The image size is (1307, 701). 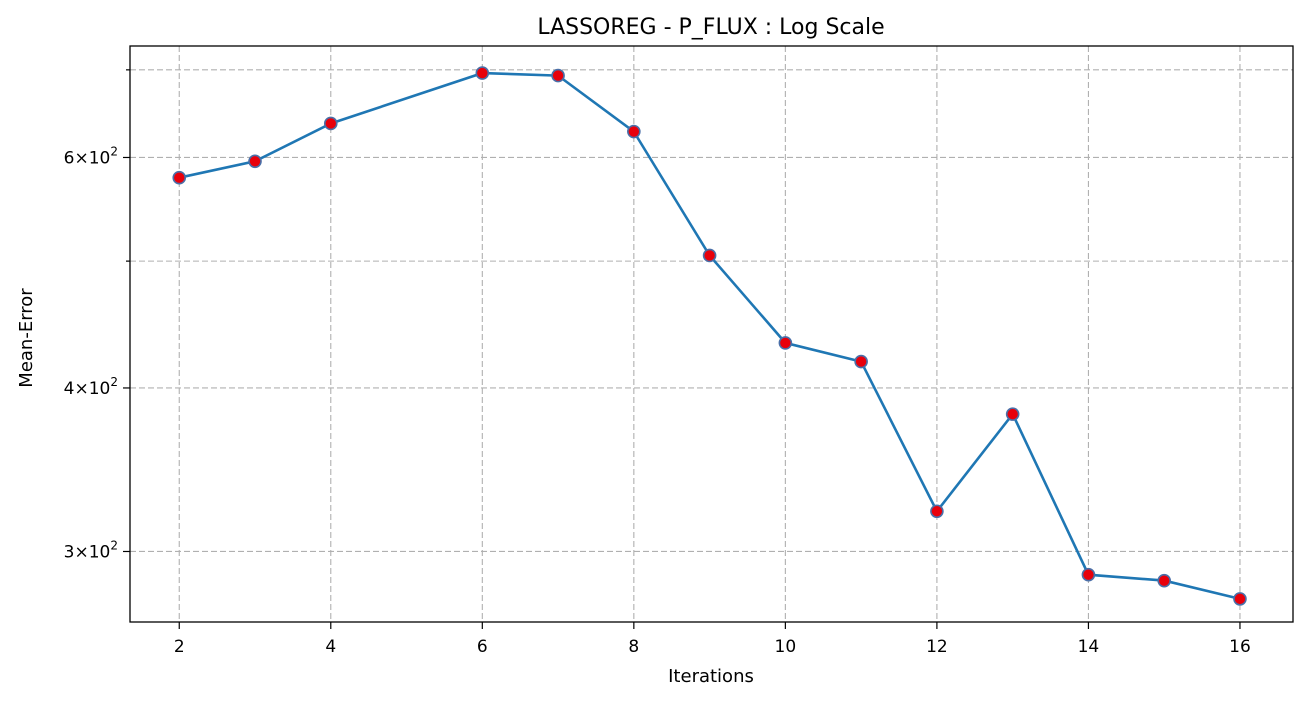 I want to click on chart-title: LASSOREG - P_FLUX : Log Scale, so click(x=710, y=27).